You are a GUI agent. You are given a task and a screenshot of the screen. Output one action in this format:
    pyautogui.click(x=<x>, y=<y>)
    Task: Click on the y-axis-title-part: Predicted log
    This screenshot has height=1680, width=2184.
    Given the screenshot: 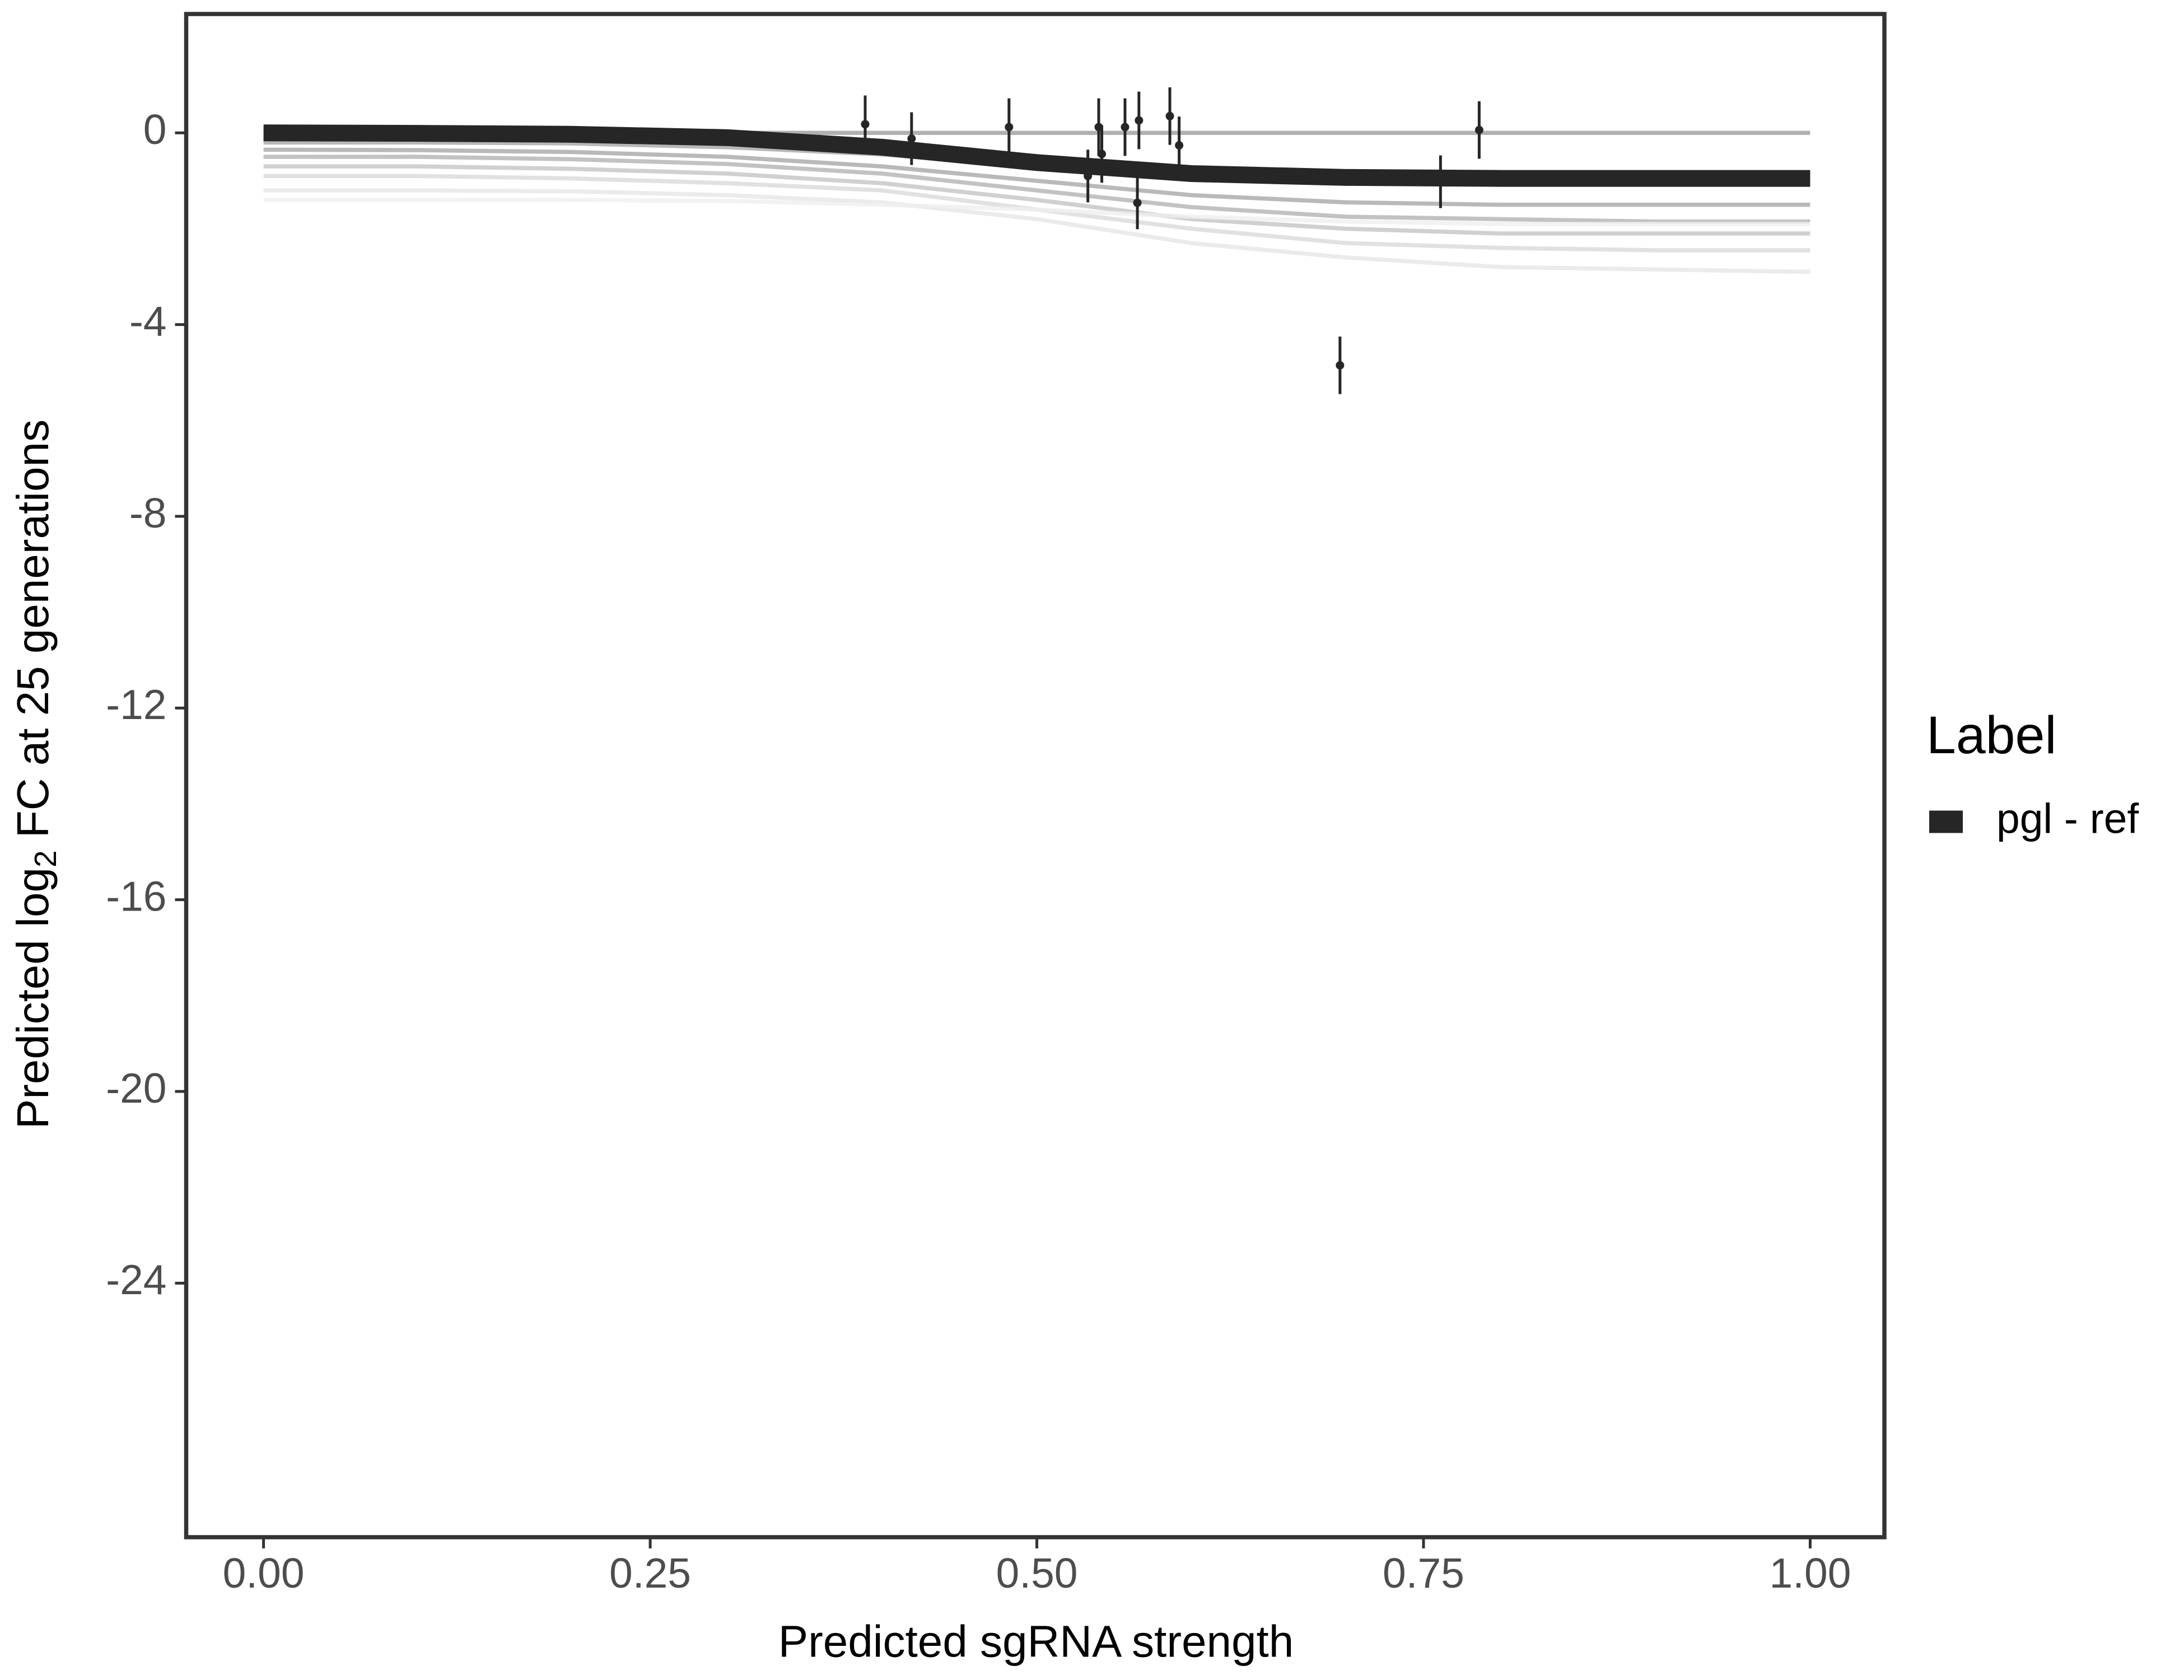 What is the action you would take?
    pyautogui.click(x=33, y=998)
    